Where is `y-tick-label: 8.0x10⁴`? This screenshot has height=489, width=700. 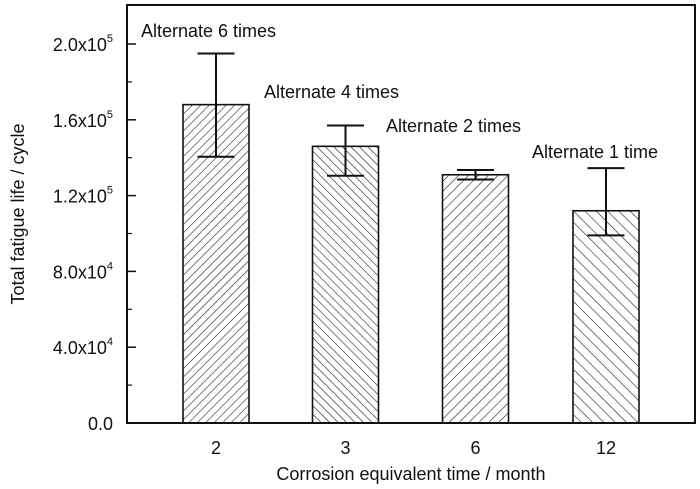 y-tick-label: 8.0x10⁴ is located at coordinates (83, 271).